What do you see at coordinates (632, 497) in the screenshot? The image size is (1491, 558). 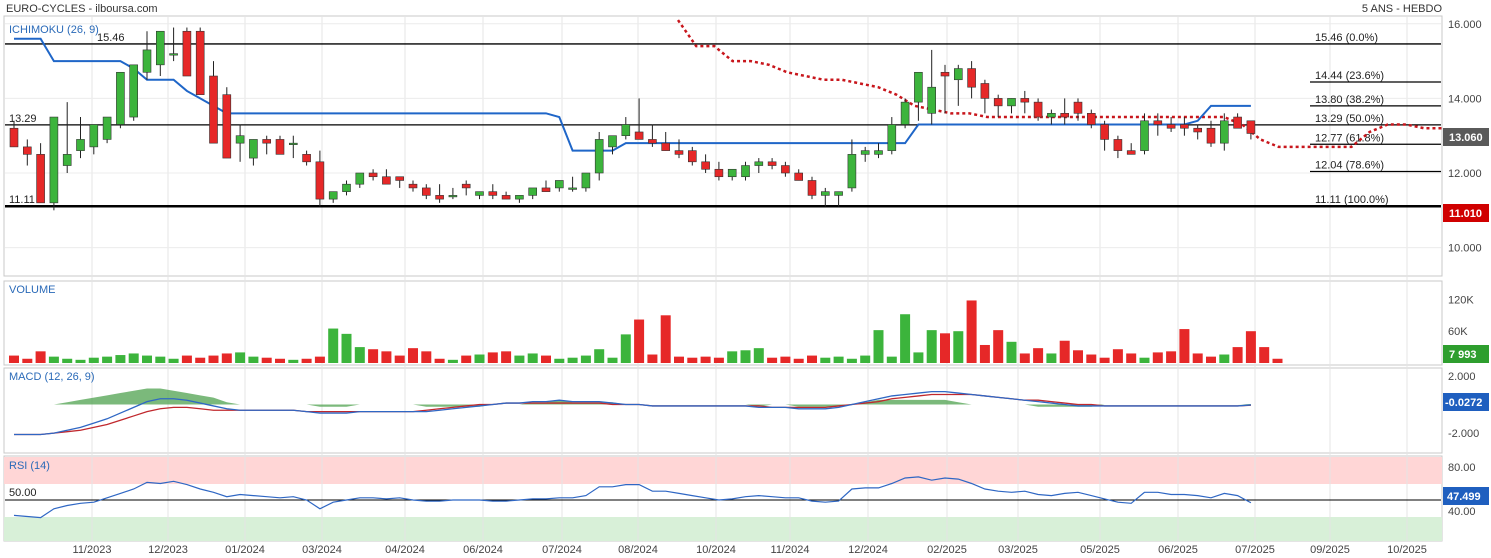 I see `rsi-polyline` at bounding box center [632, 497].